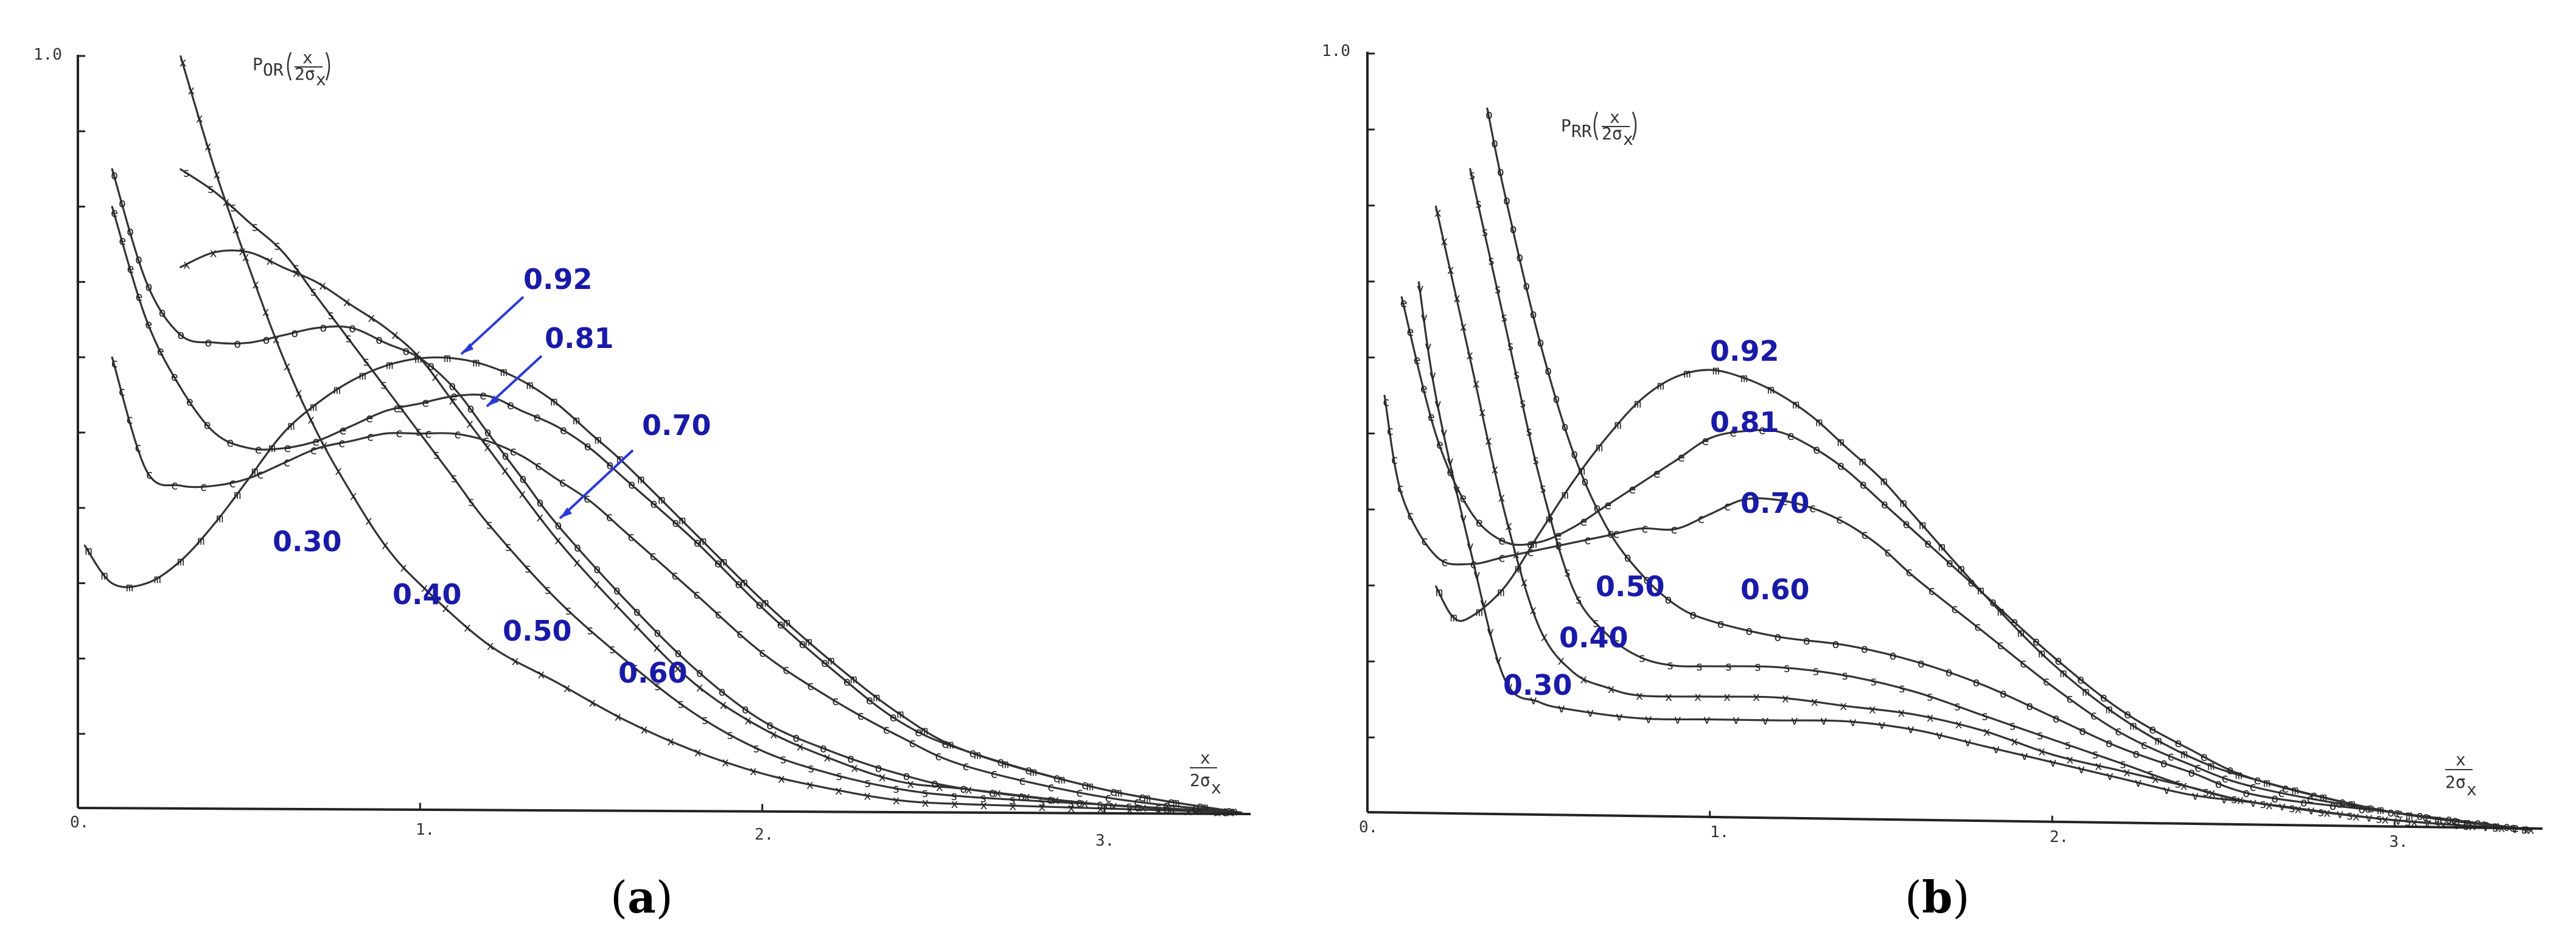 The height and width of the screenshot is (943, 2576). Describe the element at coordinates (1744, 351) in the screenshot. I see `panel-b-annotation-092: 0.92` at that location.